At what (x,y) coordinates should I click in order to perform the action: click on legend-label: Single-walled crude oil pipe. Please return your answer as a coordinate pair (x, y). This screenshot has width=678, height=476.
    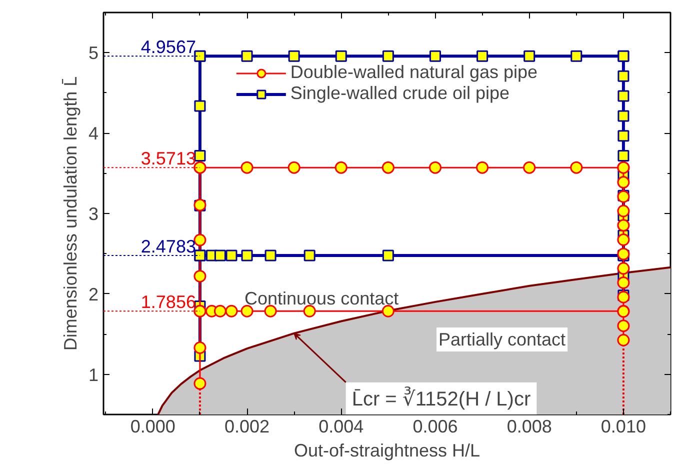
    Looking at the image, I should click on (400, 93).